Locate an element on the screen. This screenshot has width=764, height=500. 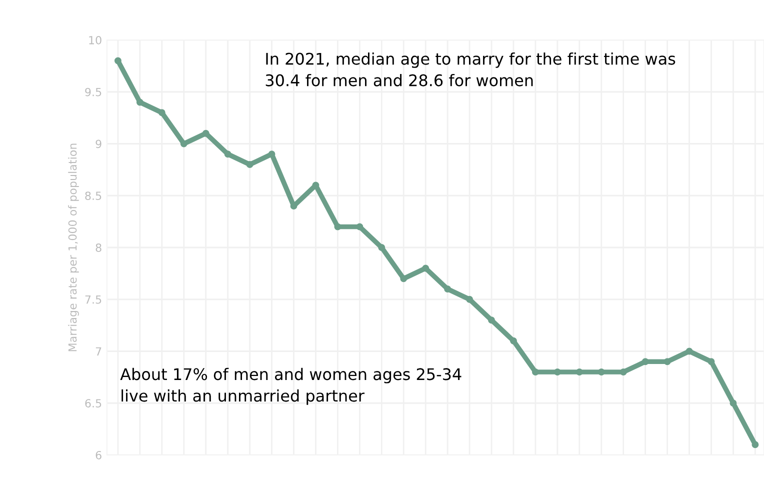
y-tick-label: 6.5 is located at coordinates (93, 403).